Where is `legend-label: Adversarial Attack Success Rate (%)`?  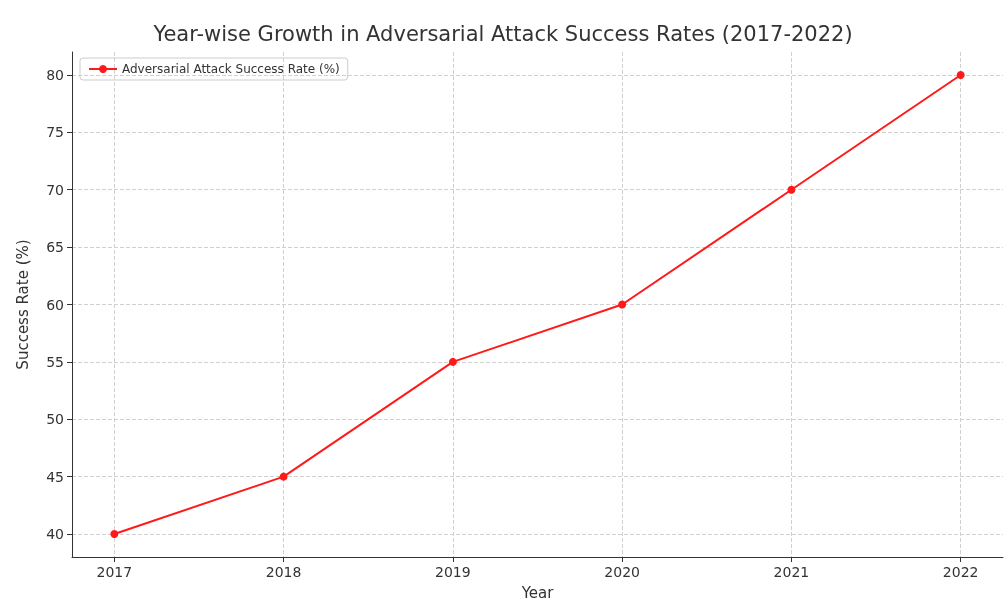 legend-label: Adversarial Attack Success Rate (%) is located at coordinates (231, 69).